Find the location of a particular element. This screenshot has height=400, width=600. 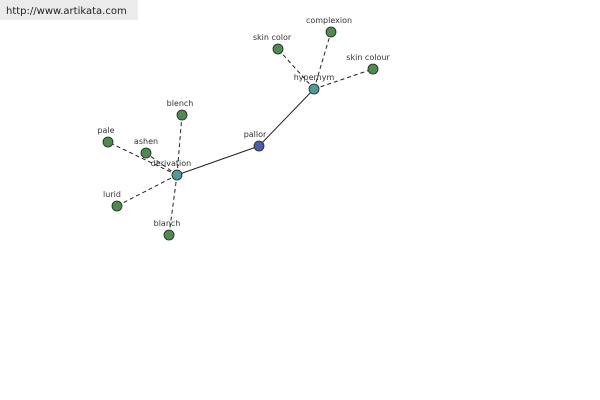

node-label: hypernym is located at coordinates (314, 77).